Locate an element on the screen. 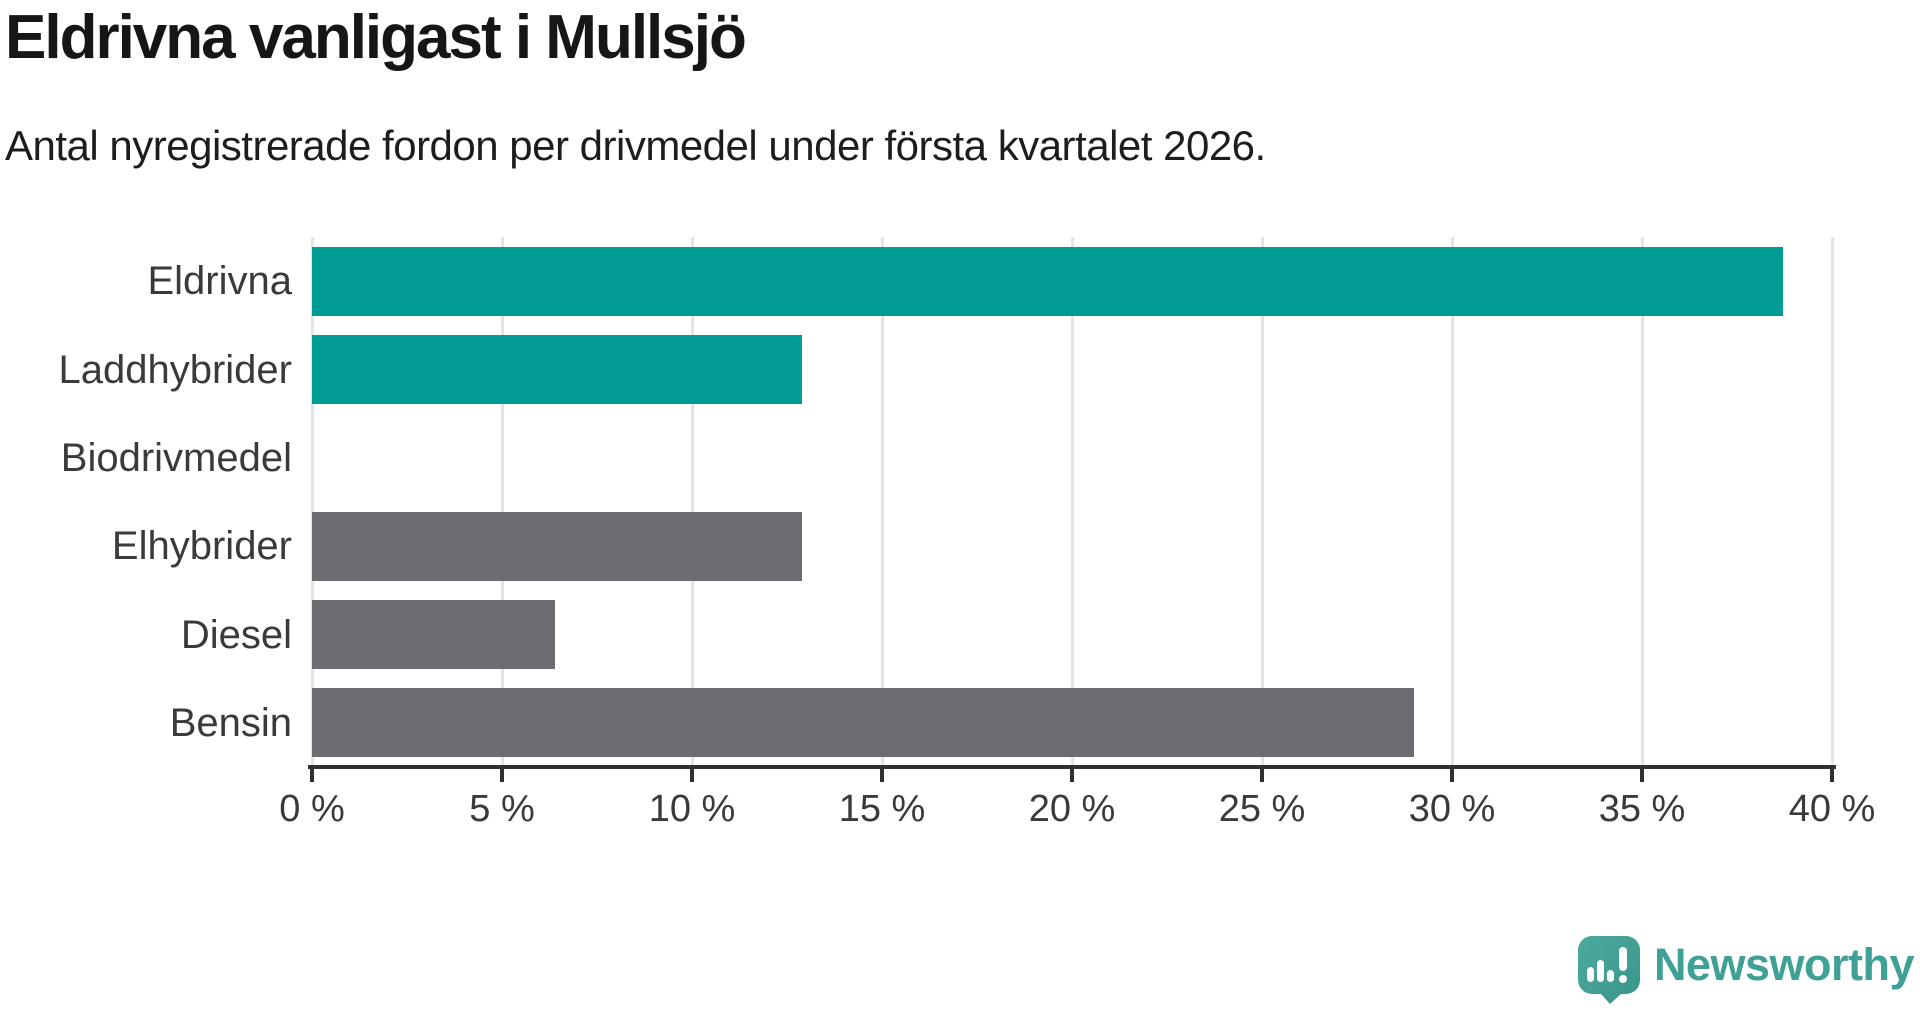 The width and height of the screenshot is (1920, 1010). newsworthy-logo: Newsworthy is located at coordinates (1746, 970).